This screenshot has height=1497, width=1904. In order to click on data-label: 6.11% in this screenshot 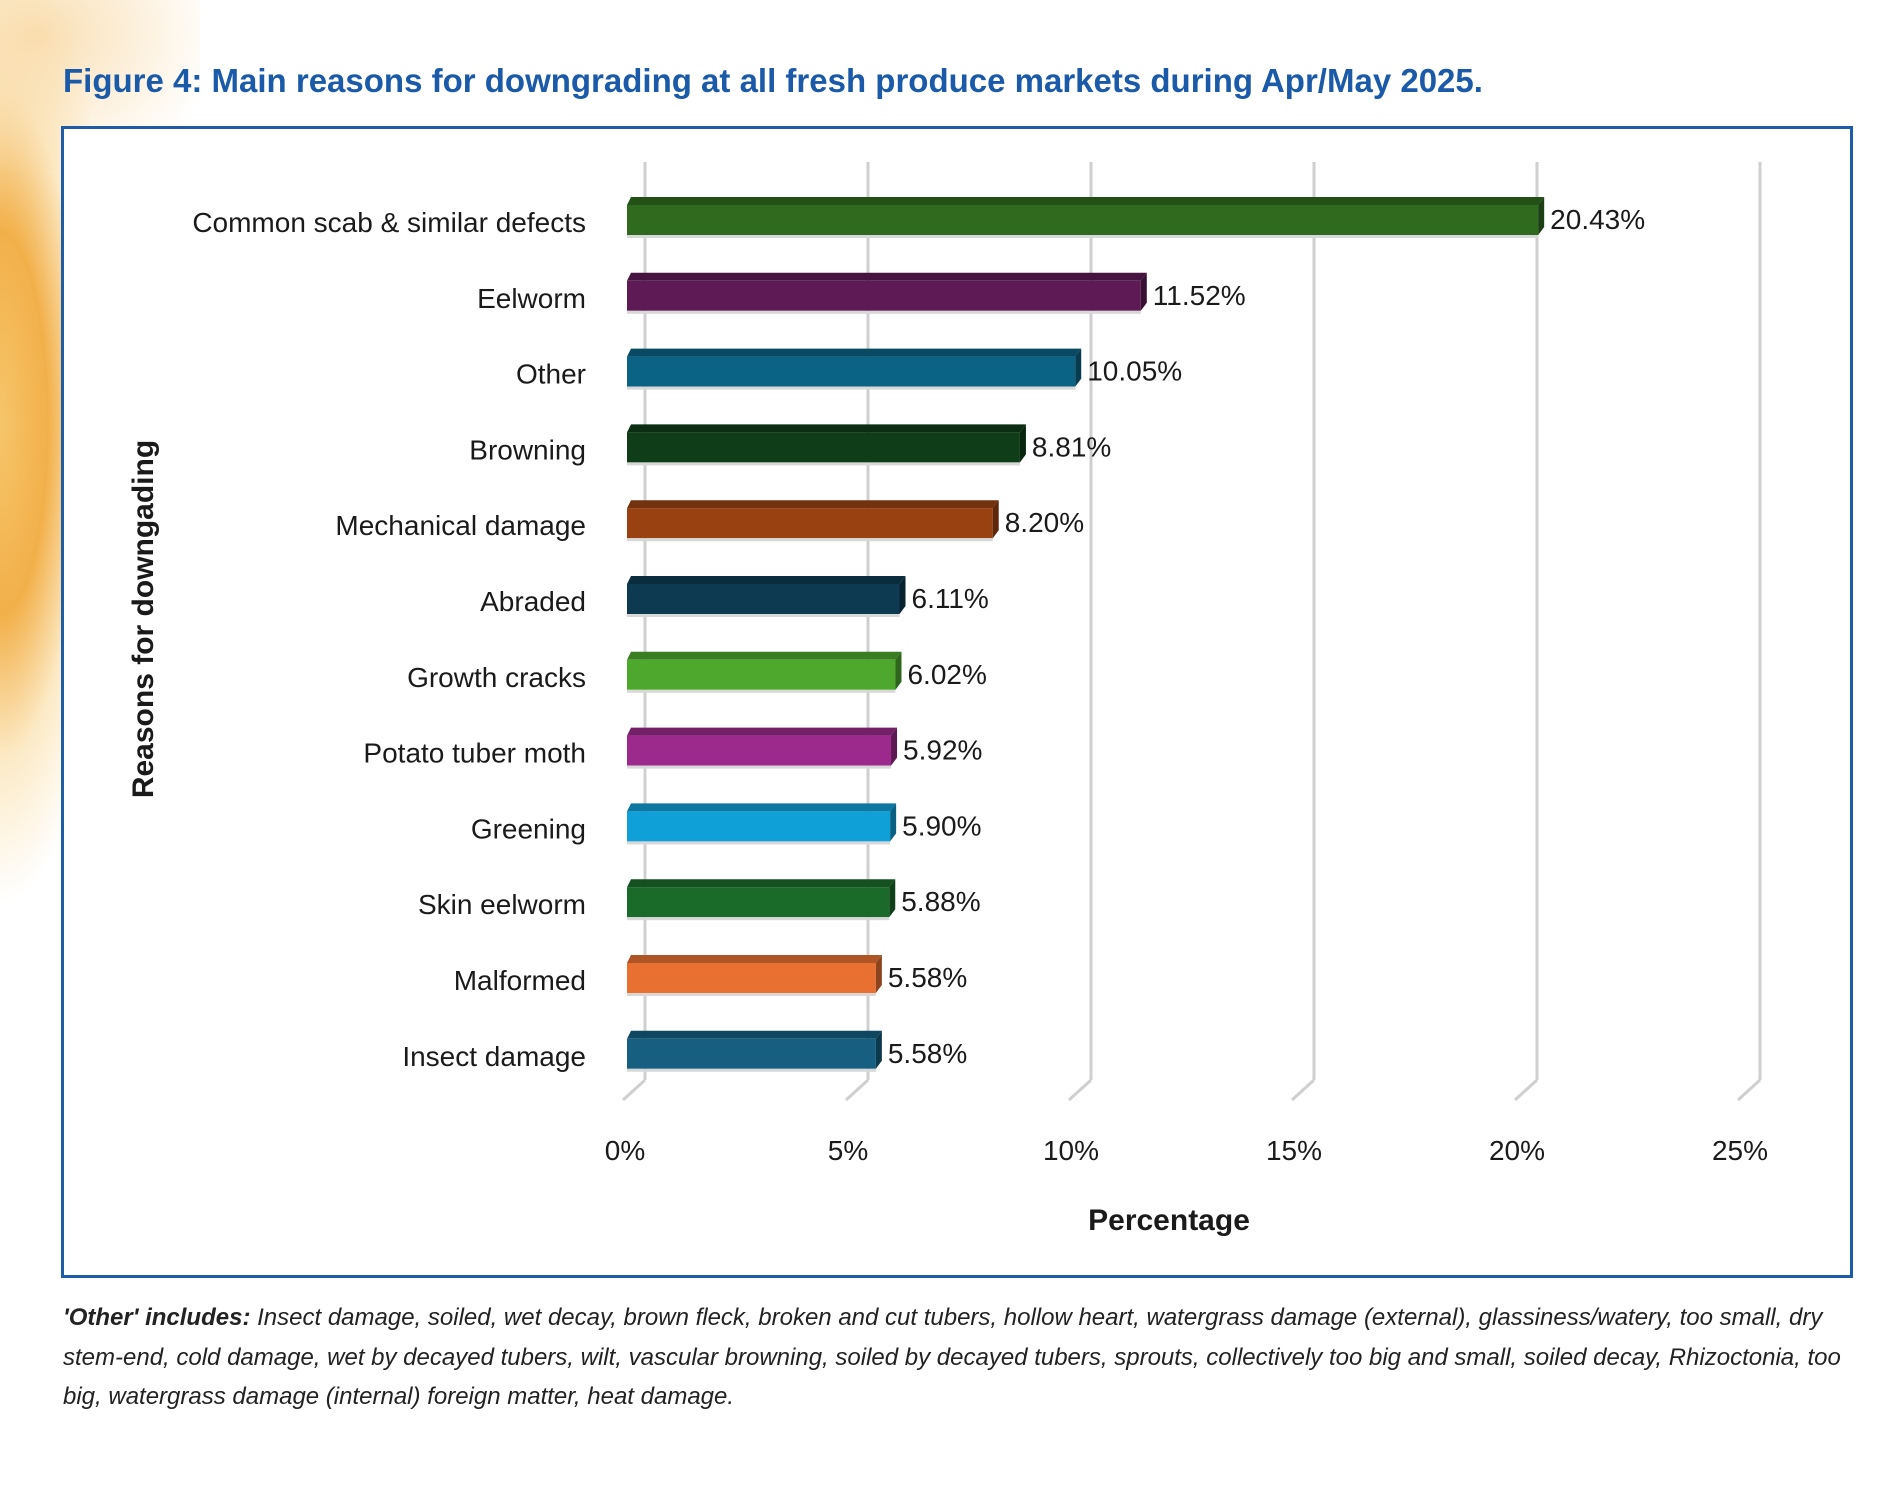, I will do `click(950, 598)`.